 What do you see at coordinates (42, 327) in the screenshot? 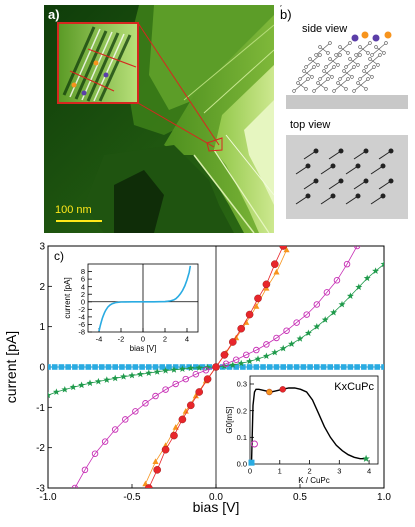
I see `y-tick-label: 1` at bounding box center [42, 327].